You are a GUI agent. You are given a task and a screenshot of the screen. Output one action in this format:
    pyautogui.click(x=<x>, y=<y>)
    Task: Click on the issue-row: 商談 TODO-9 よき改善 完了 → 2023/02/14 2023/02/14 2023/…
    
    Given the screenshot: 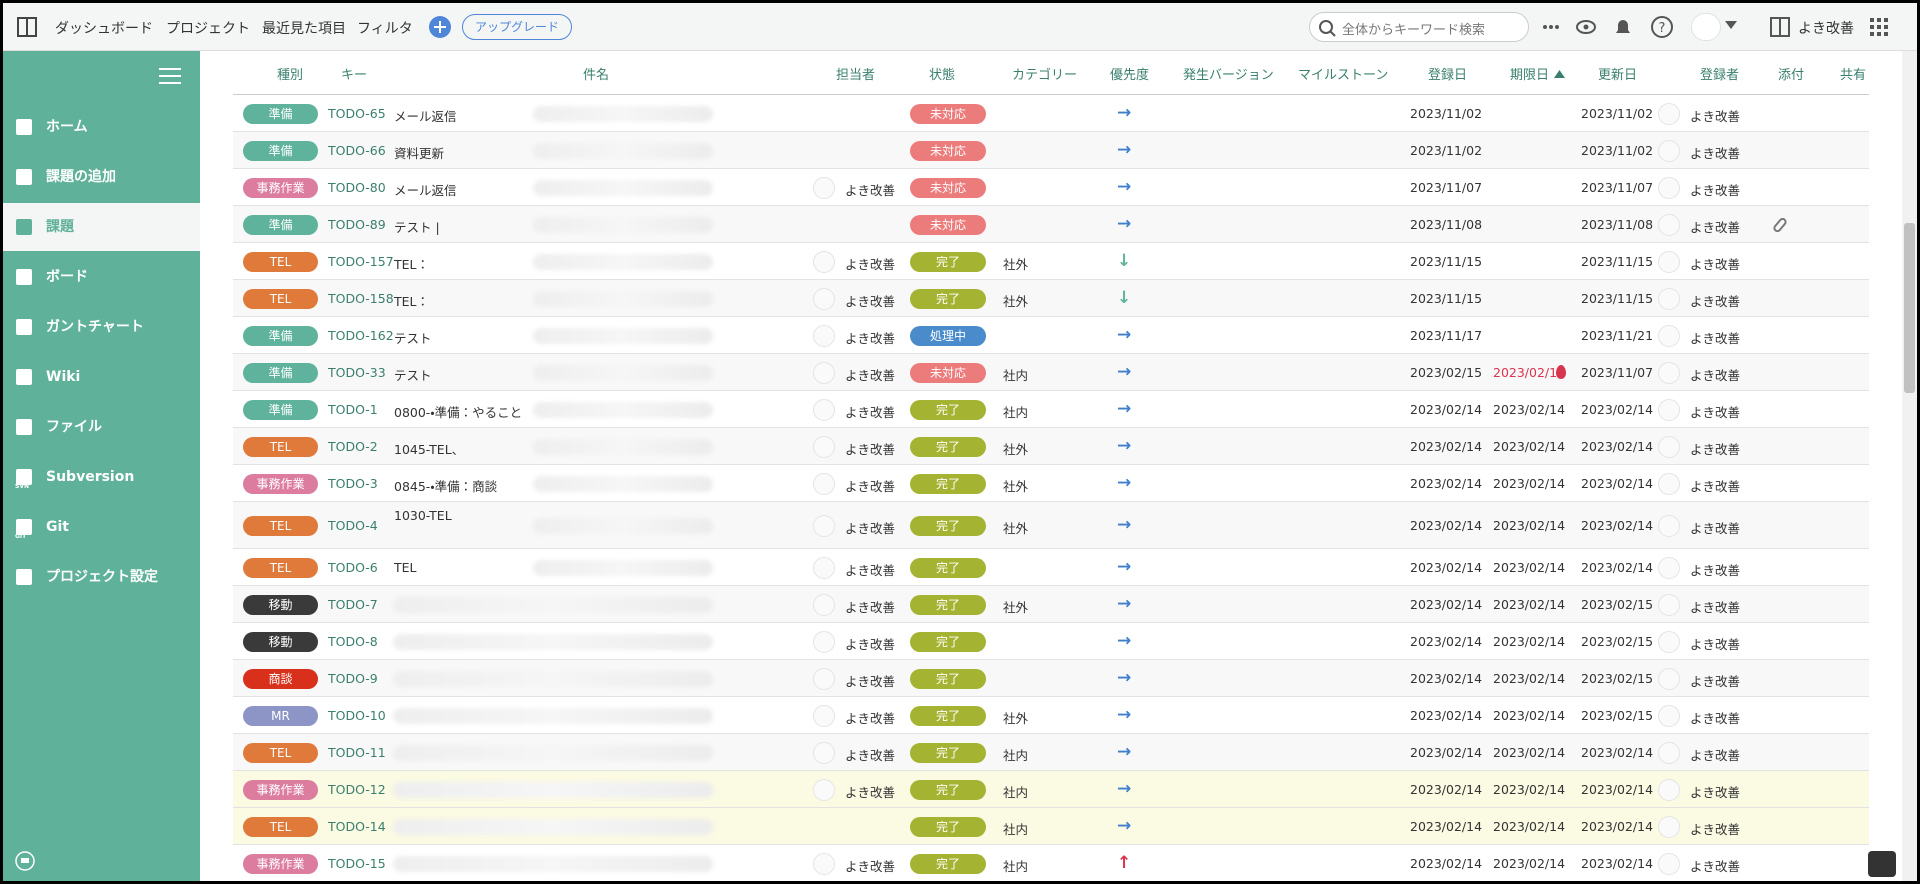 What is the action you would take?
    pyautogui.click(x=1051, y=678)
    